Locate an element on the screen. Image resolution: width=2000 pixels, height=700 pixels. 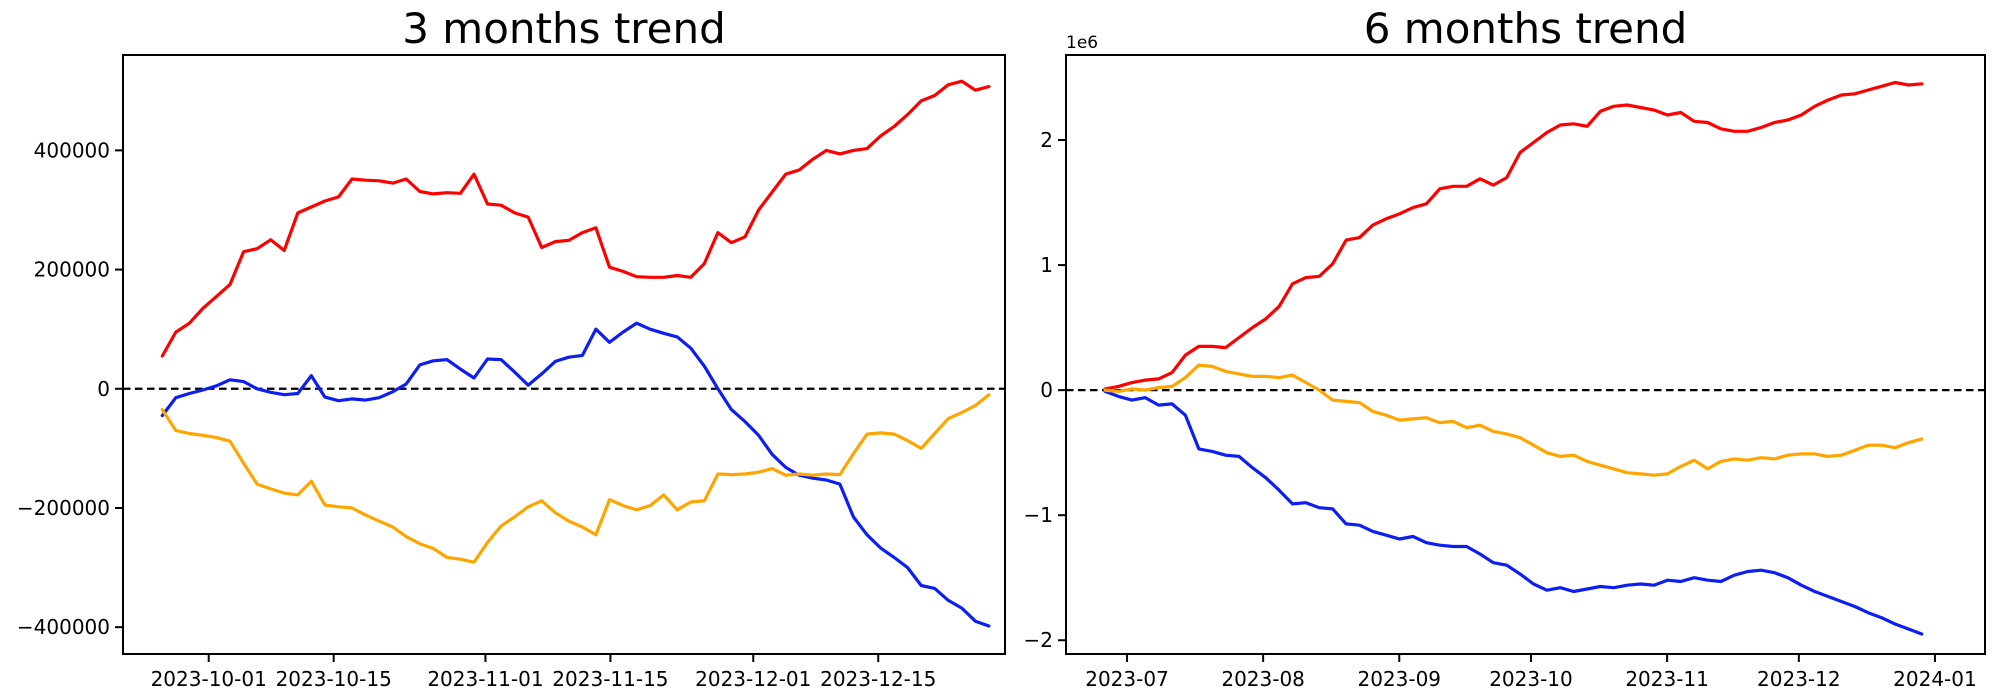
y-tick-label: 200000 is located at coordinates (72, 270).